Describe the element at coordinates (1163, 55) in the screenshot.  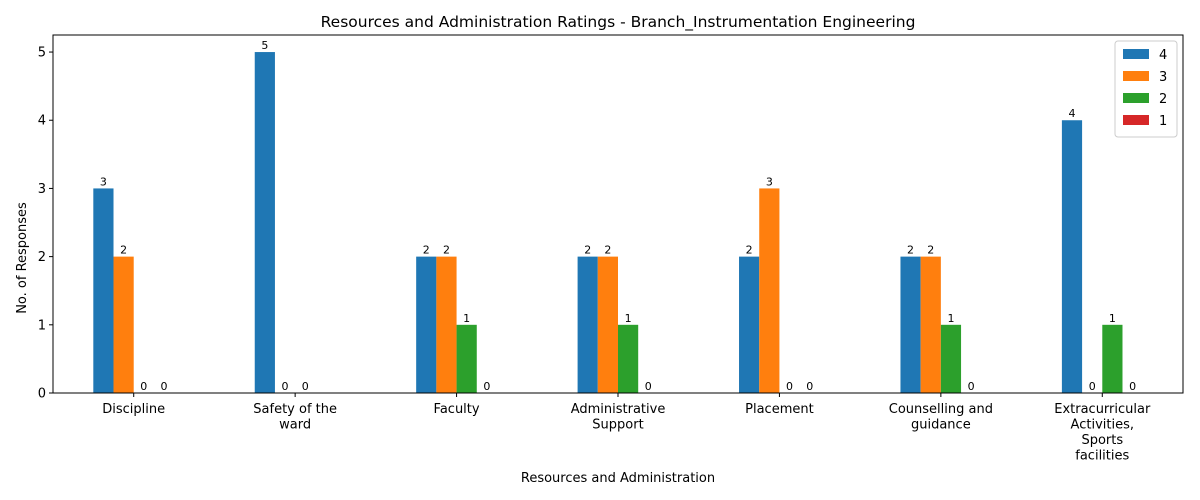
I see `legend-label: 4` at that location.